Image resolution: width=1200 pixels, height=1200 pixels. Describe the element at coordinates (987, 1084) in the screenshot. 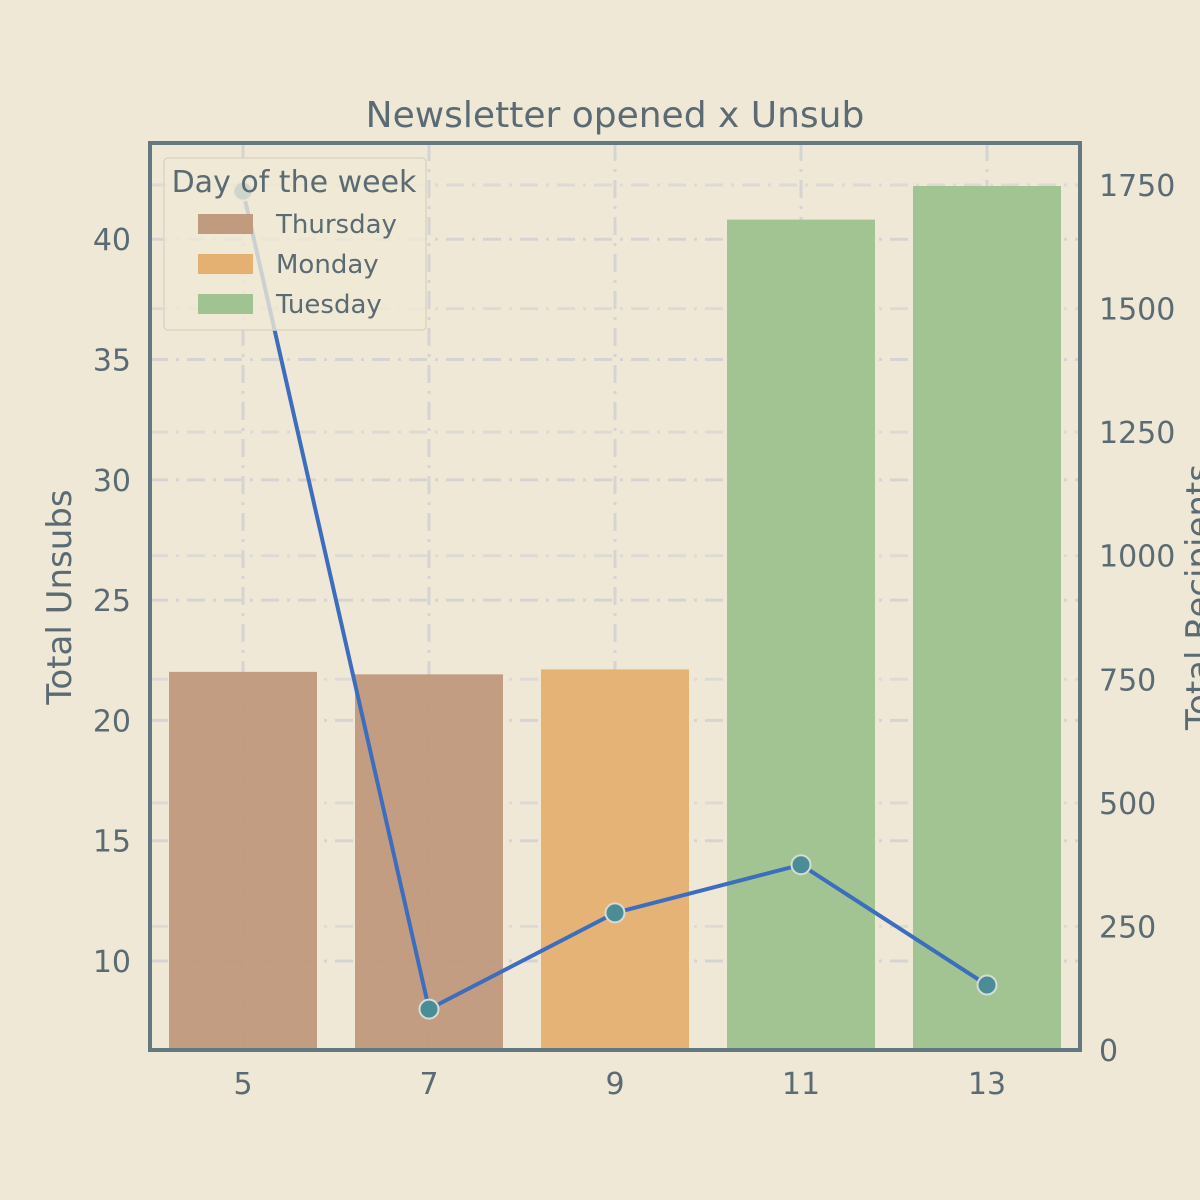

I see `x-tick-label: 13` at that location.